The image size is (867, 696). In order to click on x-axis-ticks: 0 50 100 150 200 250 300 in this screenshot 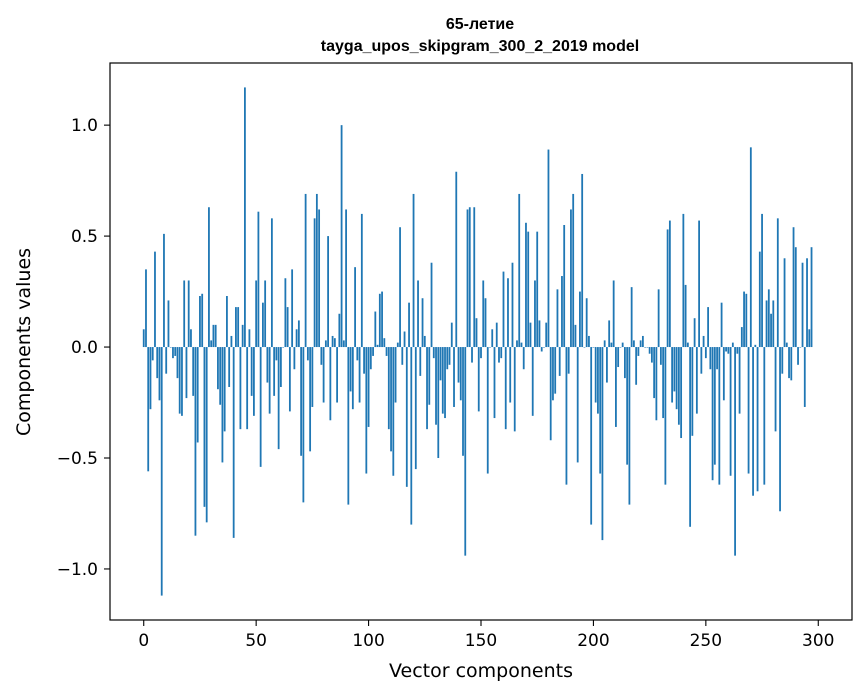, I will do `click(486, 635)`.